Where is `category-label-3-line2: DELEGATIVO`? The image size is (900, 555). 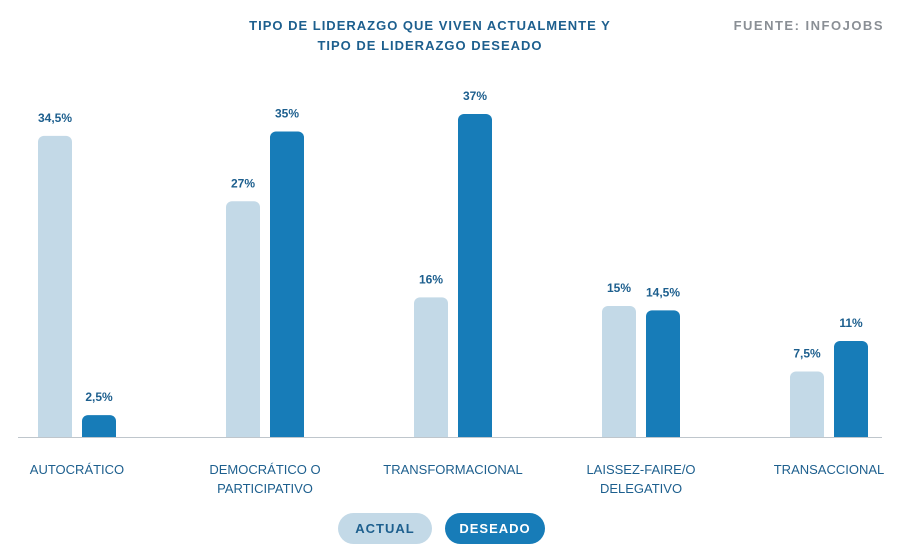
category-label-3-line2: DELEGATIVO is located at coordinates (641, 488).